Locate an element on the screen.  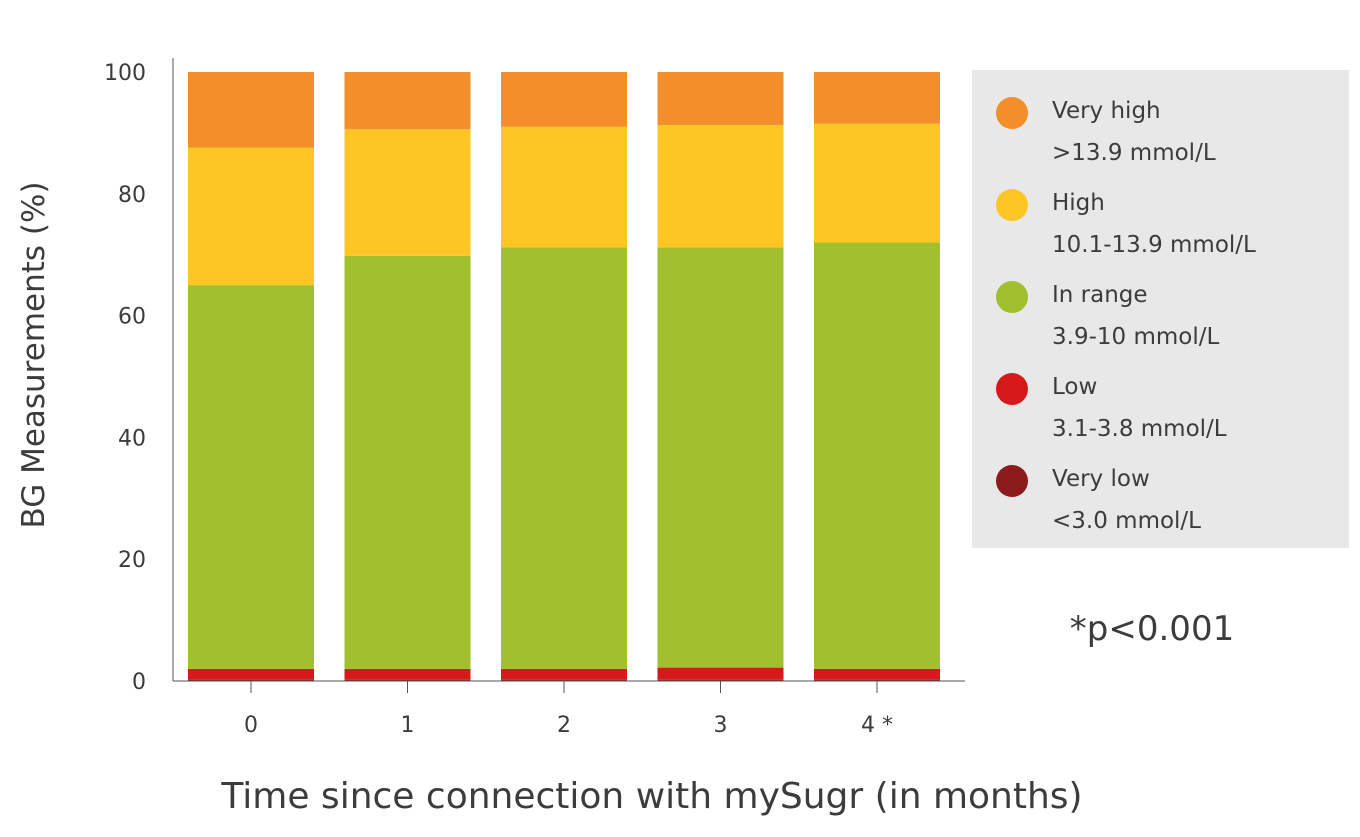
x-tick-label-0: 0 is located at coordinates (251, 725).